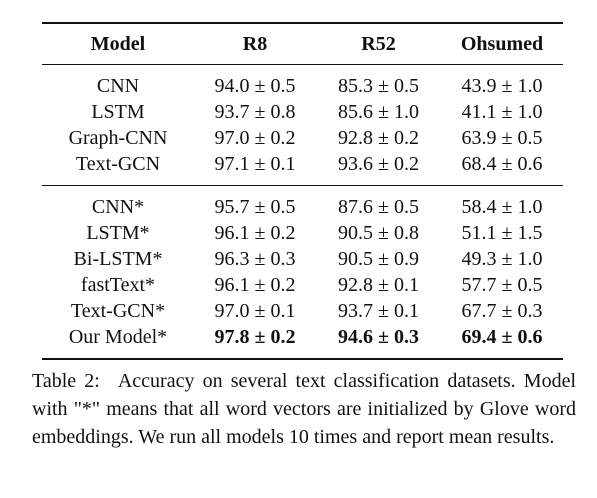 This screenshot has height=498, width=597. What do you see at coordinates (502, 259) in the screenshot?
I see `ohsumed-cell: 49.3 ± 1.0` at bounding box center [502, 259].